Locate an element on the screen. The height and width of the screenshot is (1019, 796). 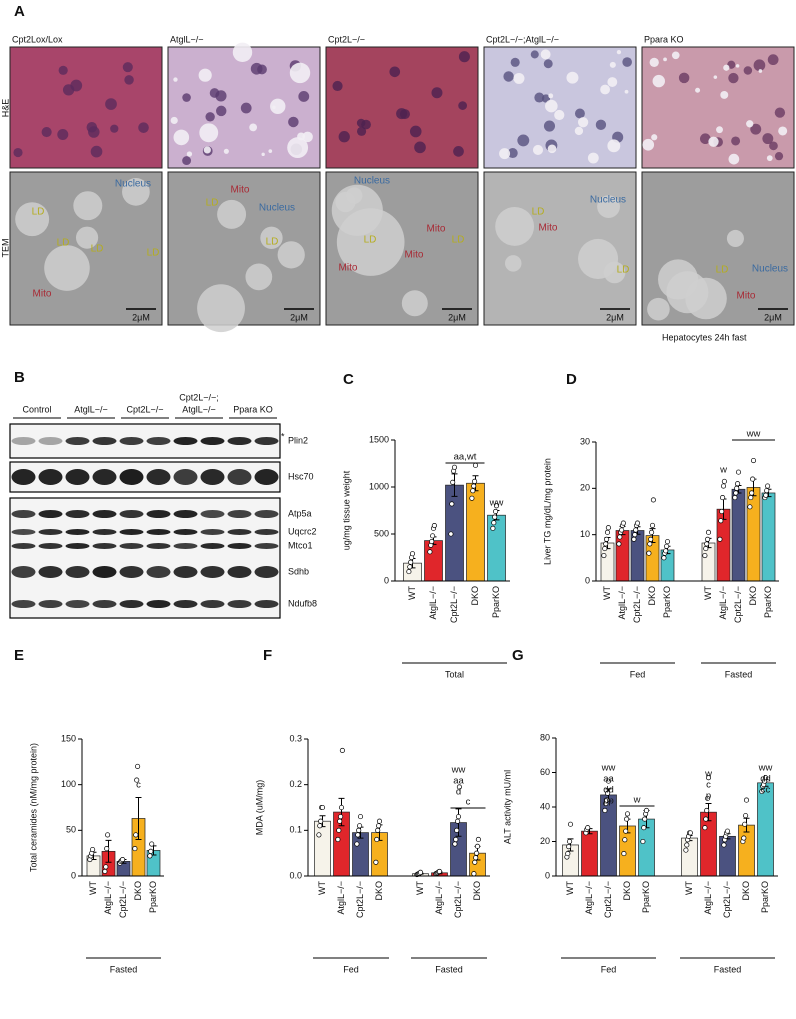
panel-label: D is located at coordinates (571, 379).